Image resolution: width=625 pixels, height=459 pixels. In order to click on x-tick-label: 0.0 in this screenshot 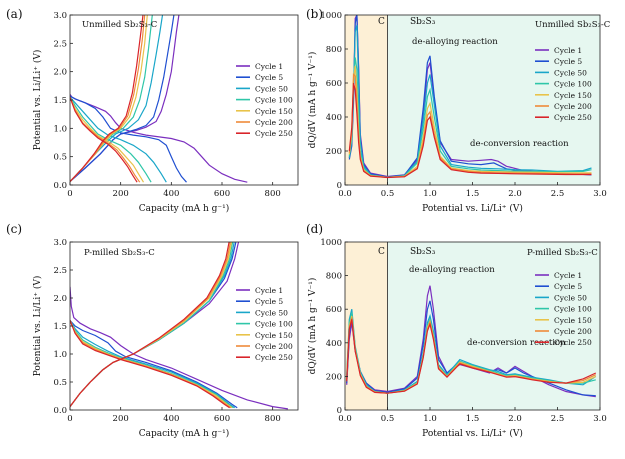, I will do `click(345, 194)`.